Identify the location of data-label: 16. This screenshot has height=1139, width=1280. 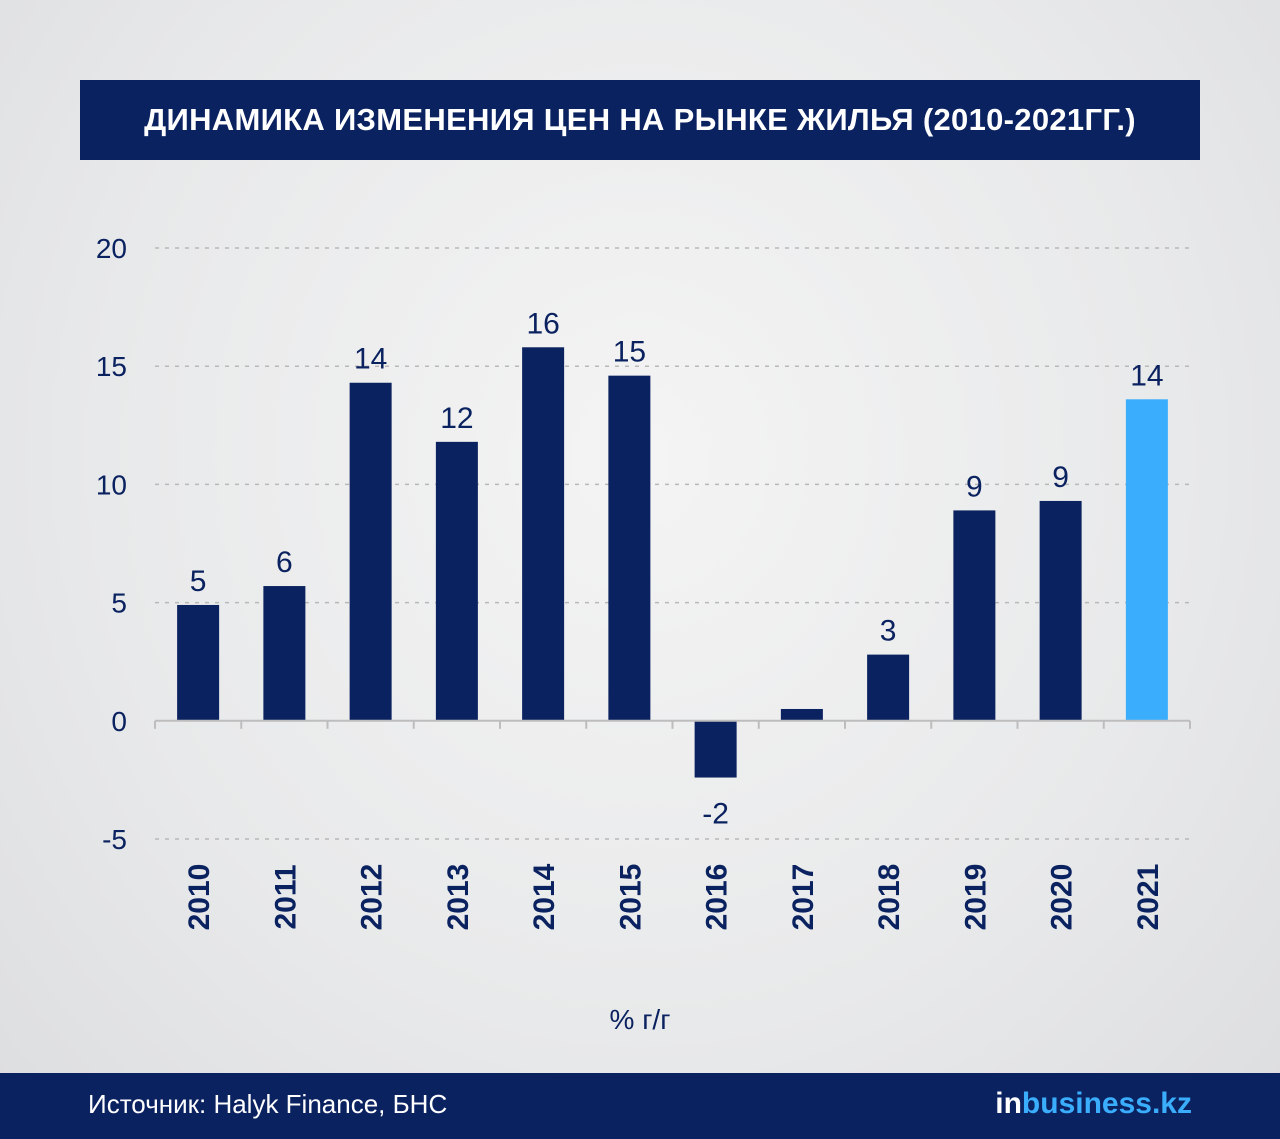
(542, 323).